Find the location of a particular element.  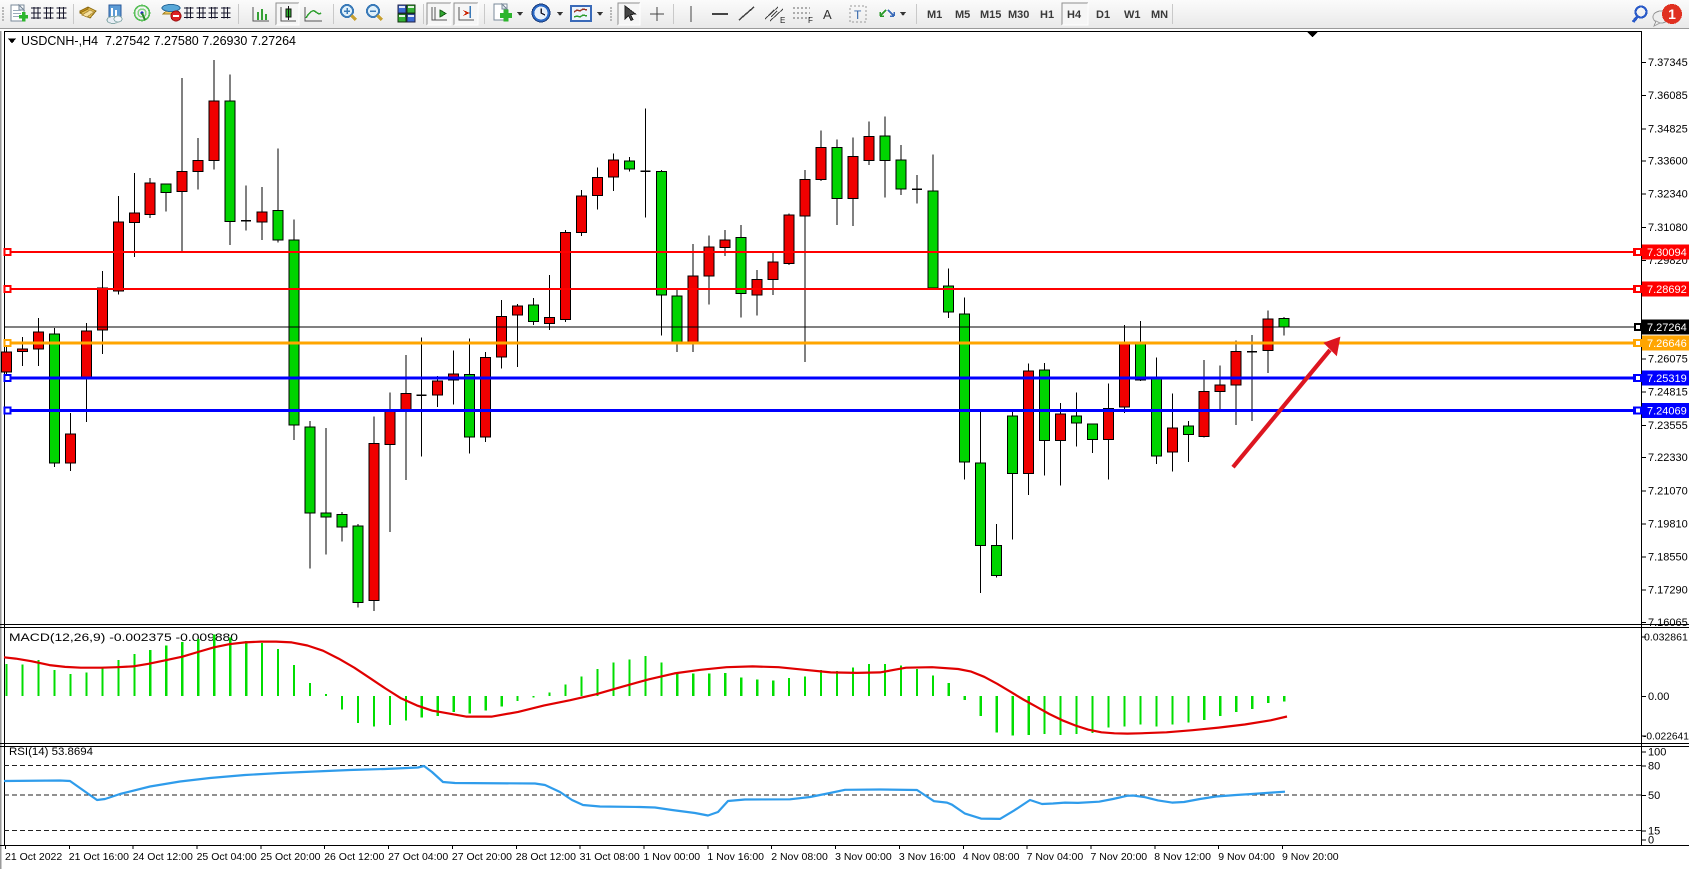

svg-text: 25 Oct 04:00 is located at coordinates (227, 857).